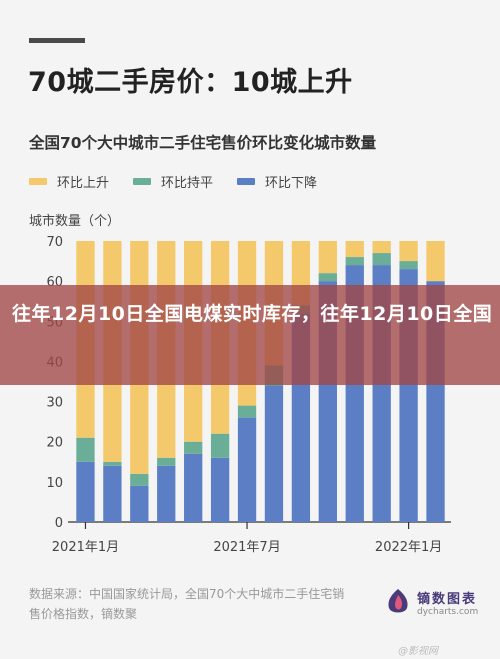 This screenshot has height=659, width=500. What do you see at coordinates (291, 183) in the screenshot?
I see `legend-label-fall: 环比下降` at bounding box center [291, 183].